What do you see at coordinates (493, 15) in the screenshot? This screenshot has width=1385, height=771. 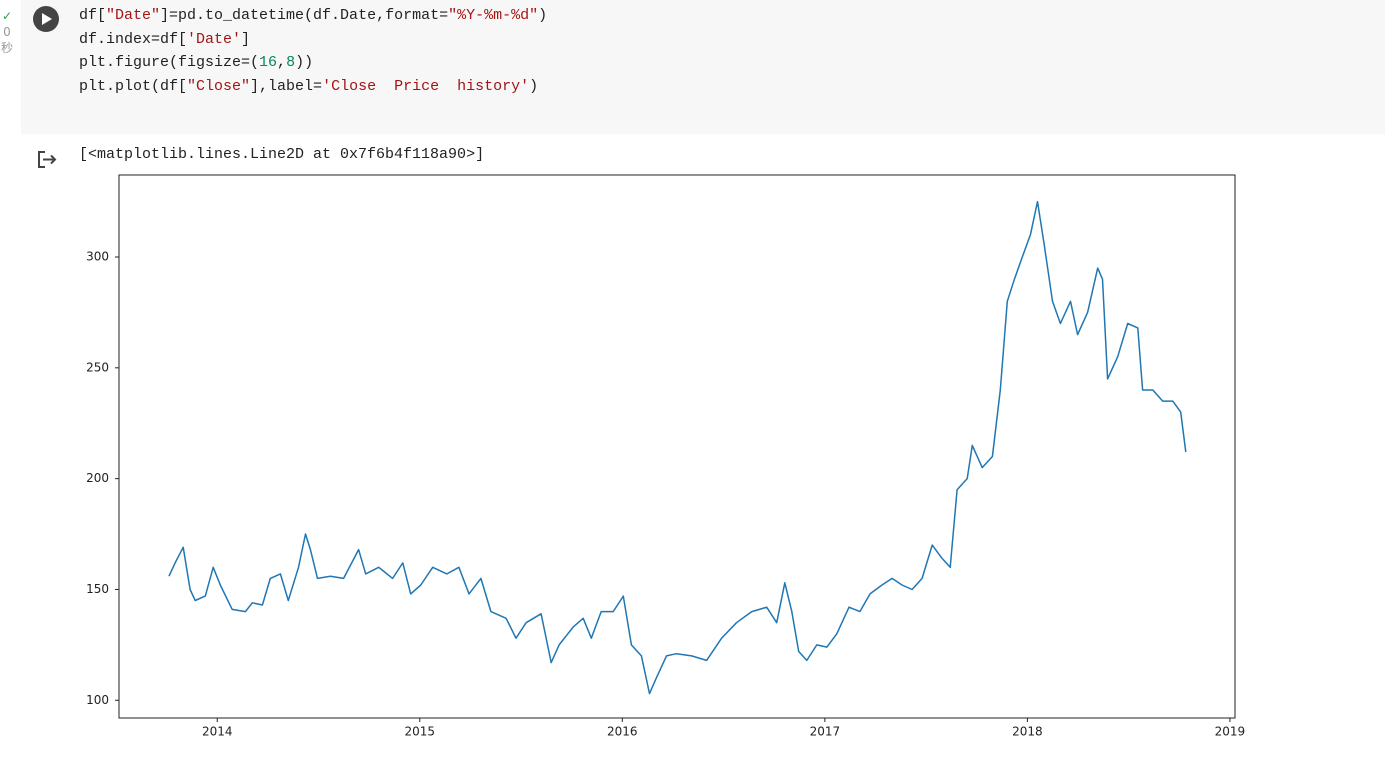 I see `code-token: "%Y-%m-%d"` at bounding box center [493, 15].